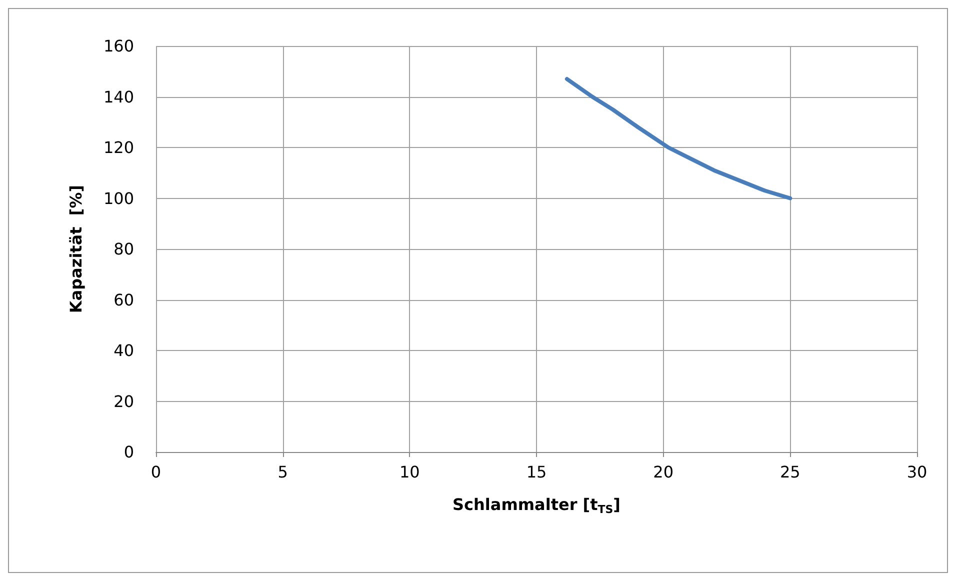 The image size is (957, 581). Describe the element at coordinates (678, 138) in the screenshot. I see `line-series` at that location.